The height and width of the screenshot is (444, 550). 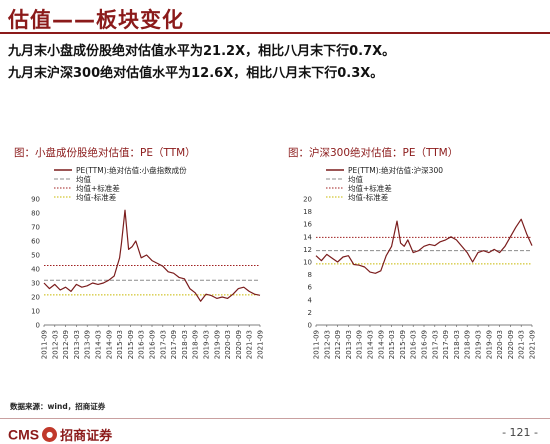 I want to click on y-tick-label-10: 20, so click(x=307, y=200).